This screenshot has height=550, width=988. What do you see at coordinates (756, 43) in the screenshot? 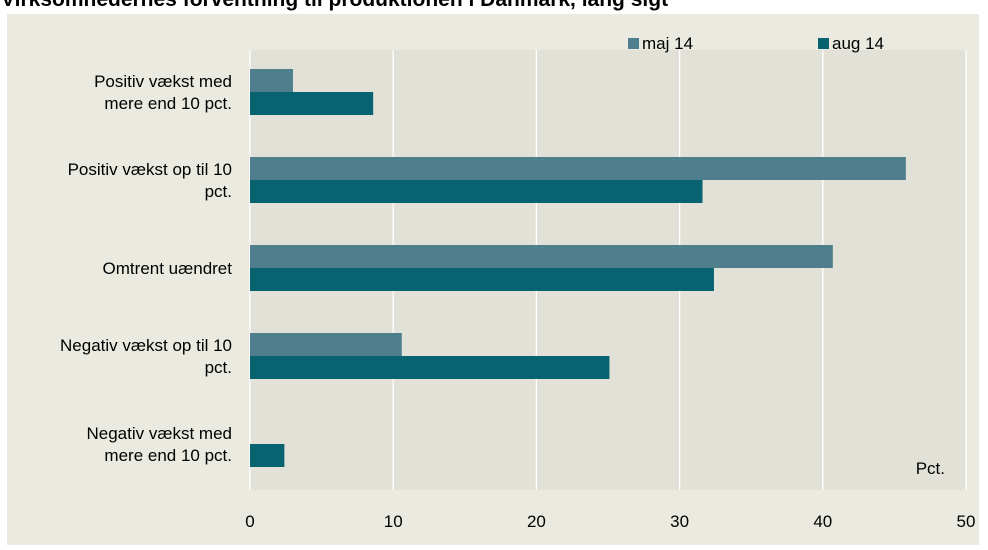
I see `legend: maj 14 aug 14` at bounding box center [756, 43].